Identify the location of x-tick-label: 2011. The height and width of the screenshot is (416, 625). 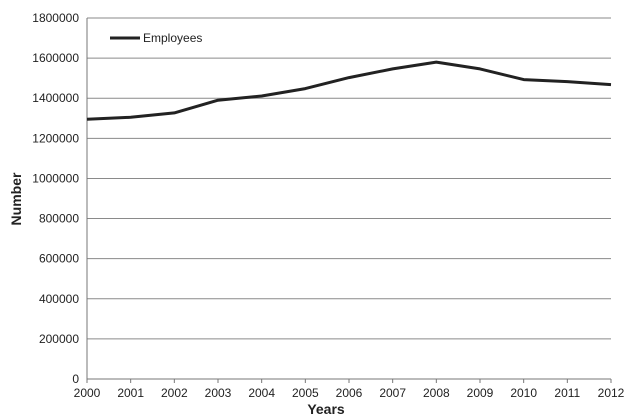
(567, 393).